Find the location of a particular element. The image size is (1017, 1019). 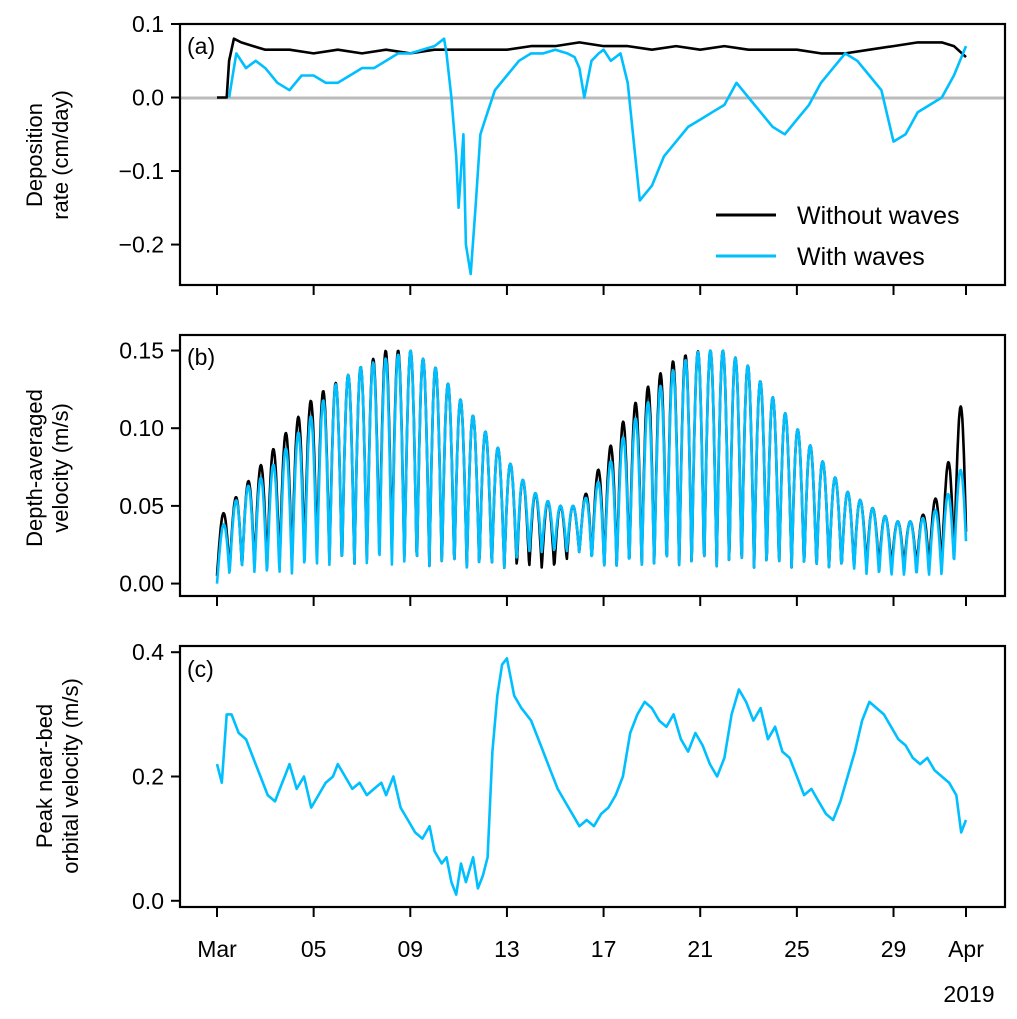

legend-label-with-waves: With waves is located at coordinates (861, 257).